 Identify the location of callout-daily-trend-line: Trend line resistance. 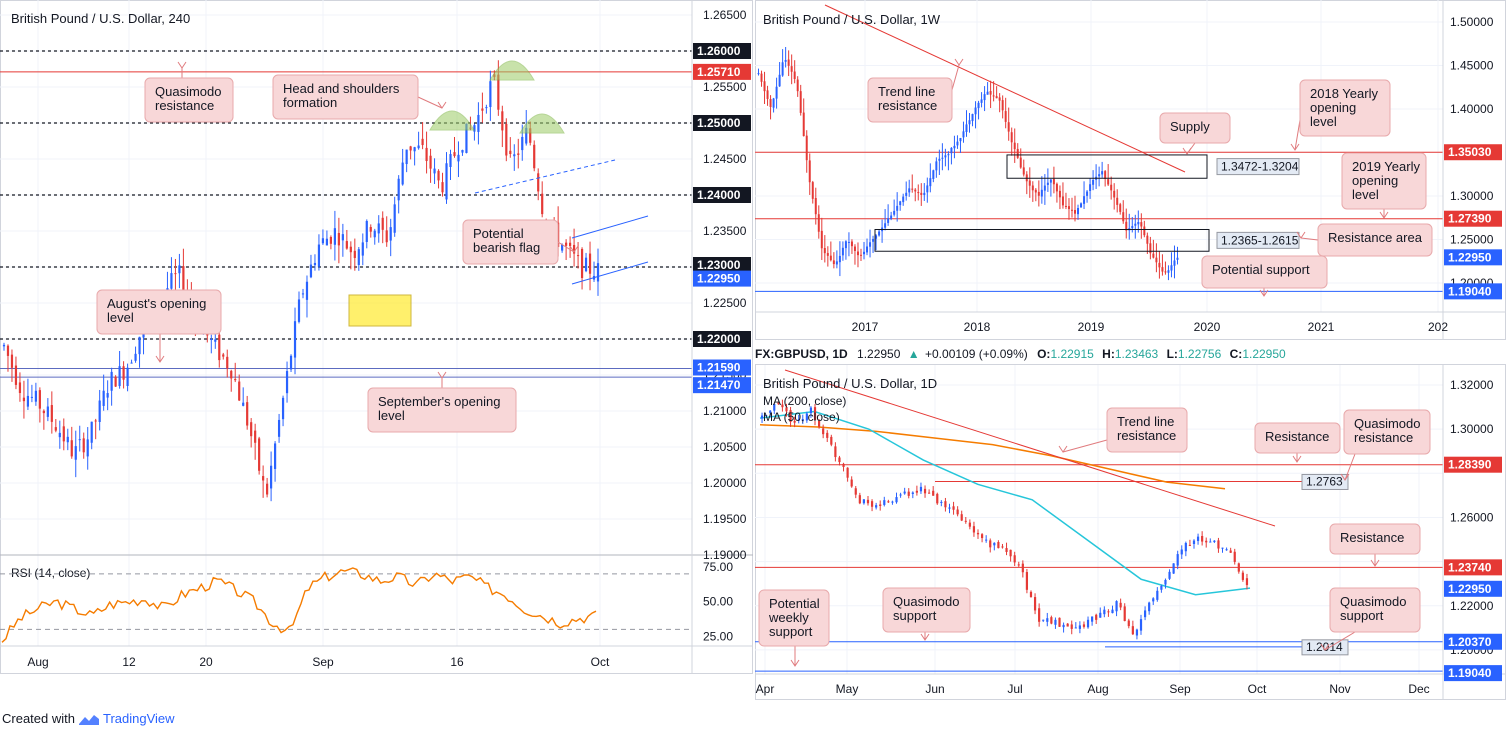
(1123, 430).